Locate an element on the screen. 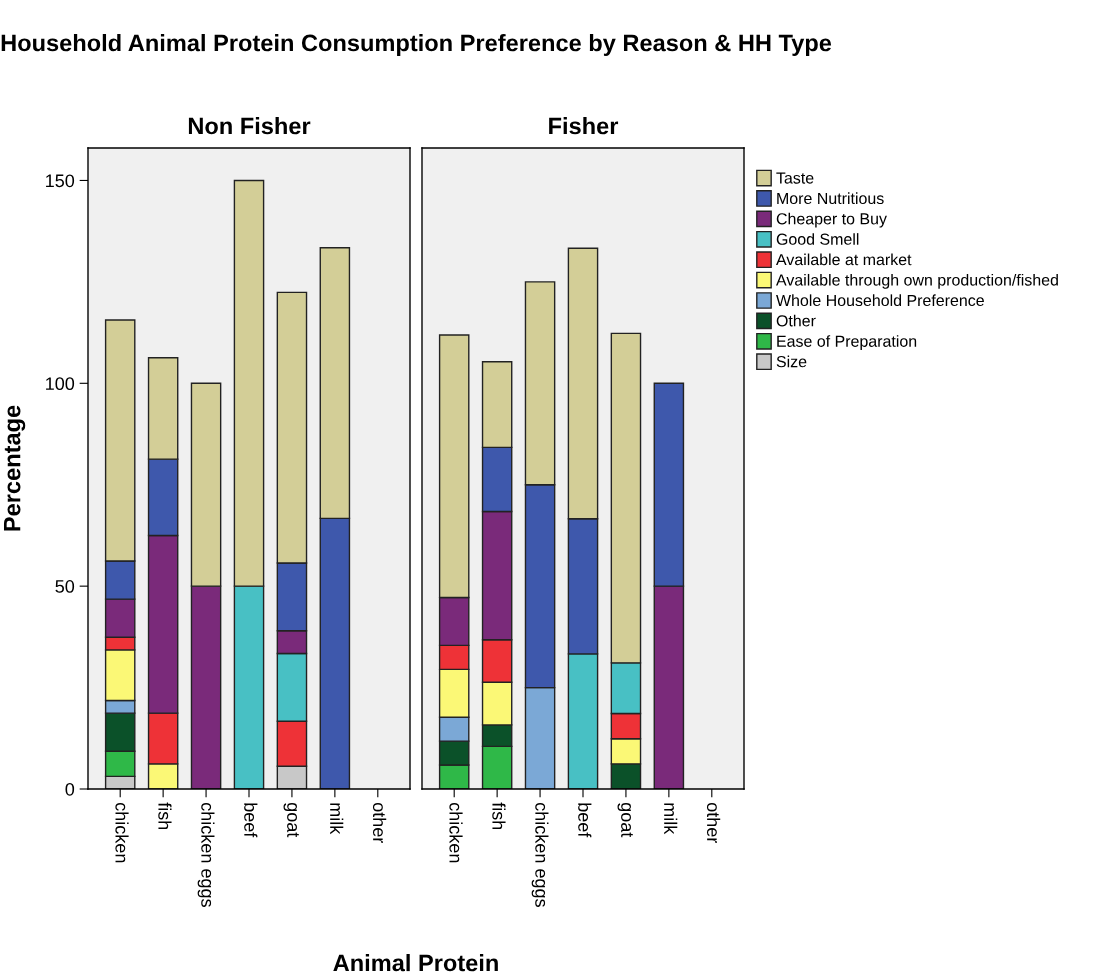 The height and width of the screenshot is (976, 1108). y-axis-title: Percentage is located at coordinates (14, 468).